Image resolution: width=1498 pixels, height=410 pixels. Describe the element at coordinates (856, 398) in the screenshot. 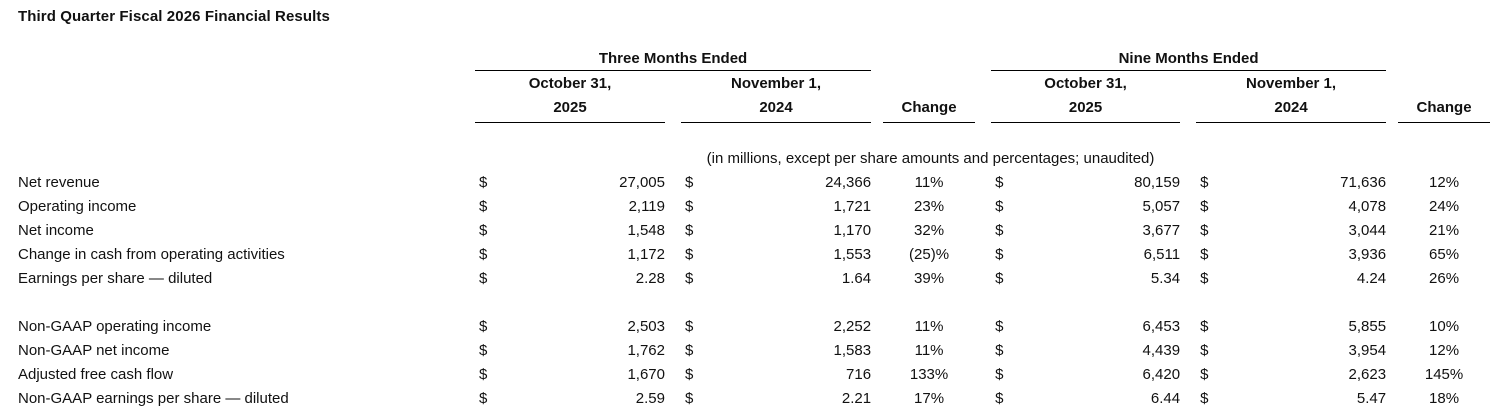

I see `value-tm-2024: 2.21` at that location.